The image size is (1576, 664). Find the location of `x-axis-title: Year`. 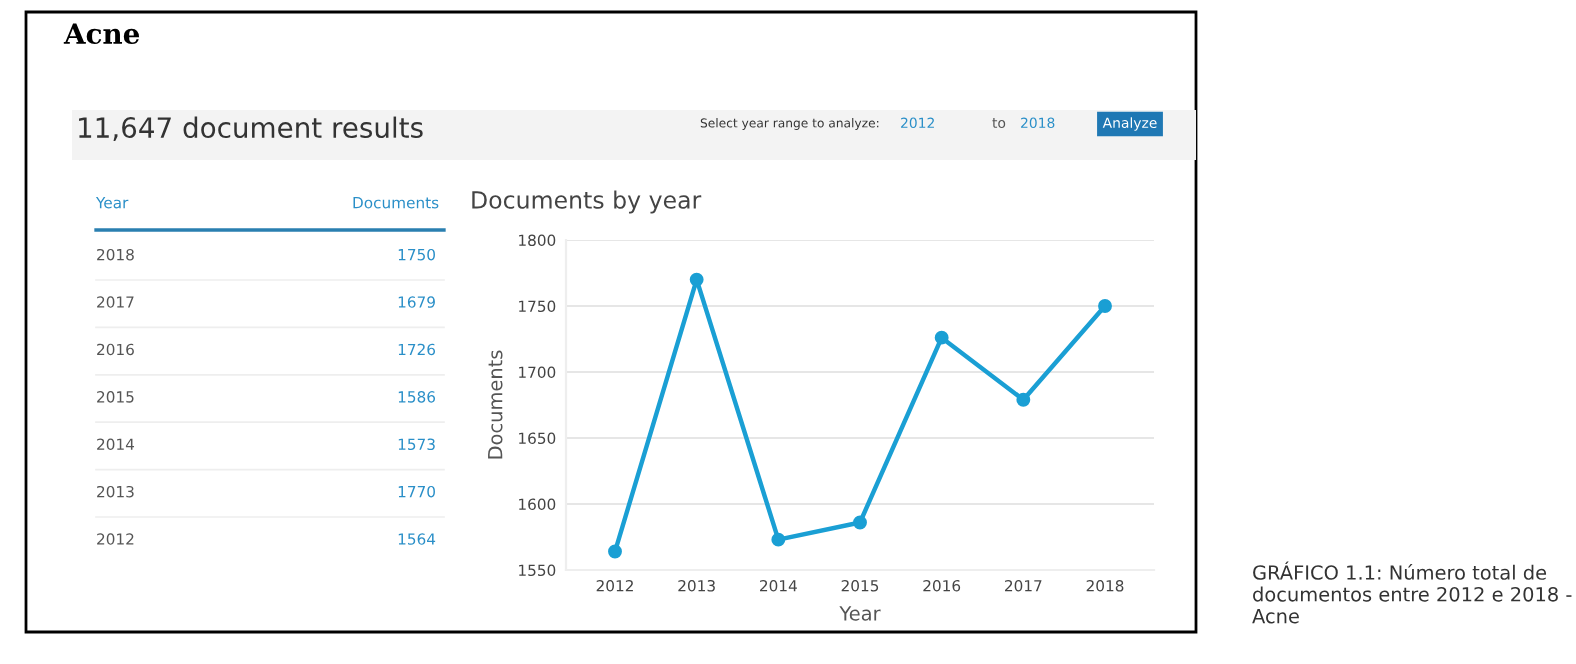

x-axis-title: Year is located at coordinates (860, 613).